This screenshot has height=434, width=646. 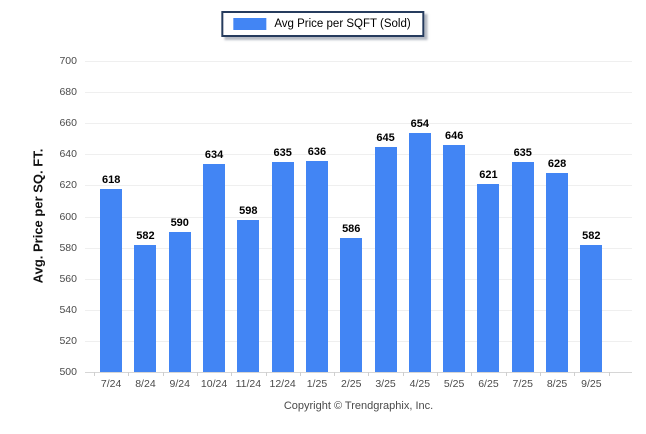 What do you see at coordinates (591, 384) in the screenshot?
I see `x-tick-label: 9/25` at bounding box center [591, 384].